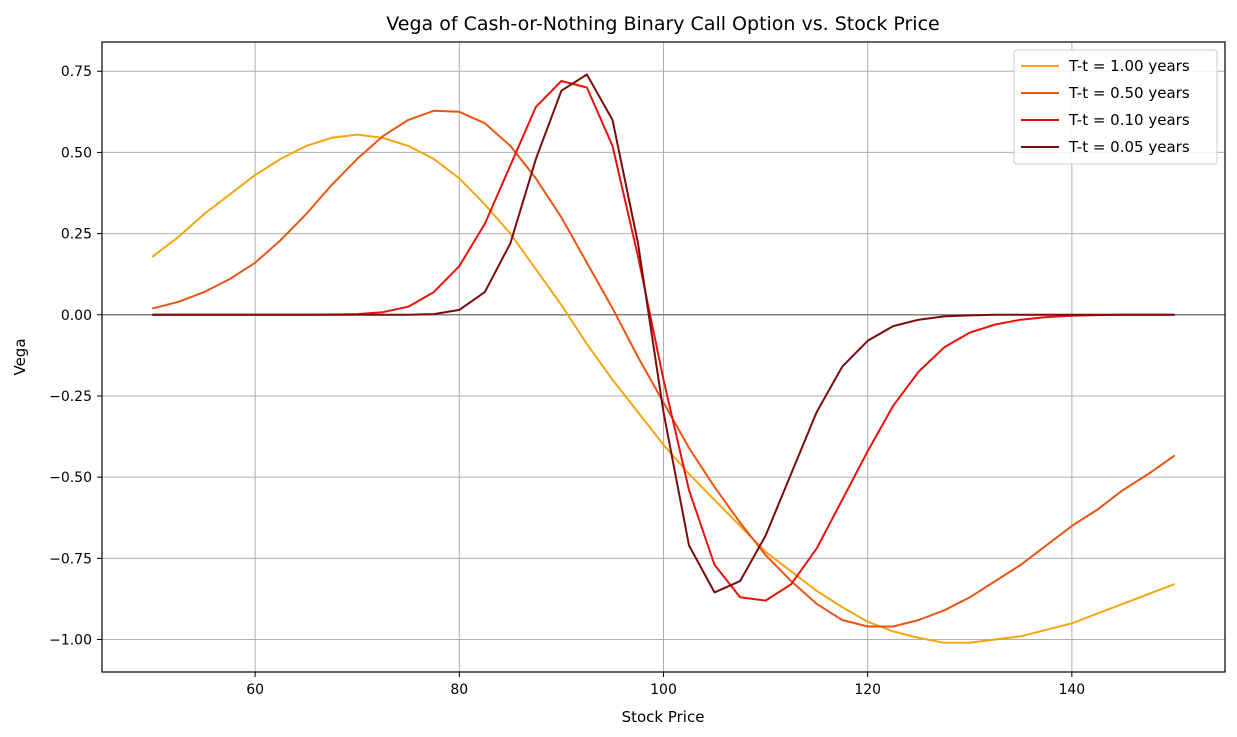  Describe the element at coordinates (1129, 93) in the screenshot. I see `legend-label: T-t = 0.50 years` at that location.